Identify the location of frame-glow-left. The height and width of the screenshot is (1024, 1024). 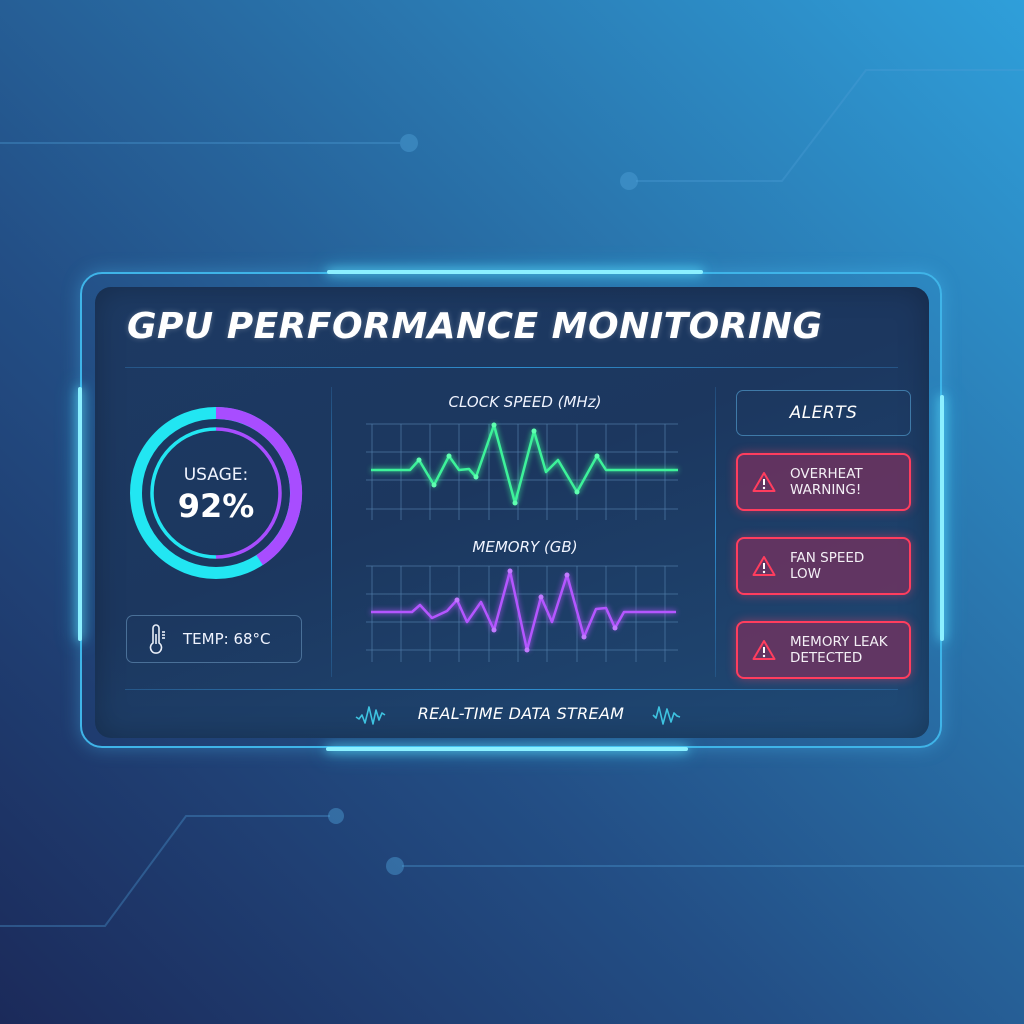
(80, 514).